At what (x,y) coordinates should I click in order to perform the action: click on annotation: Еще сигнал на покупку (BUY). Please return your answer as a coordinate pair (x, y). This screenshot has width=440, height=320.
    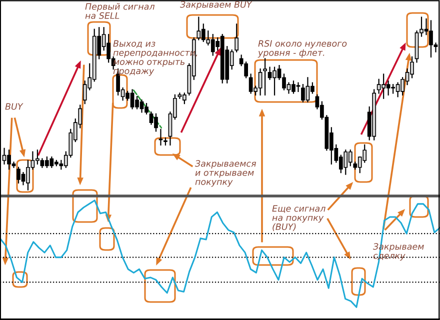
    Looking at the image, I should click on (299, 218).